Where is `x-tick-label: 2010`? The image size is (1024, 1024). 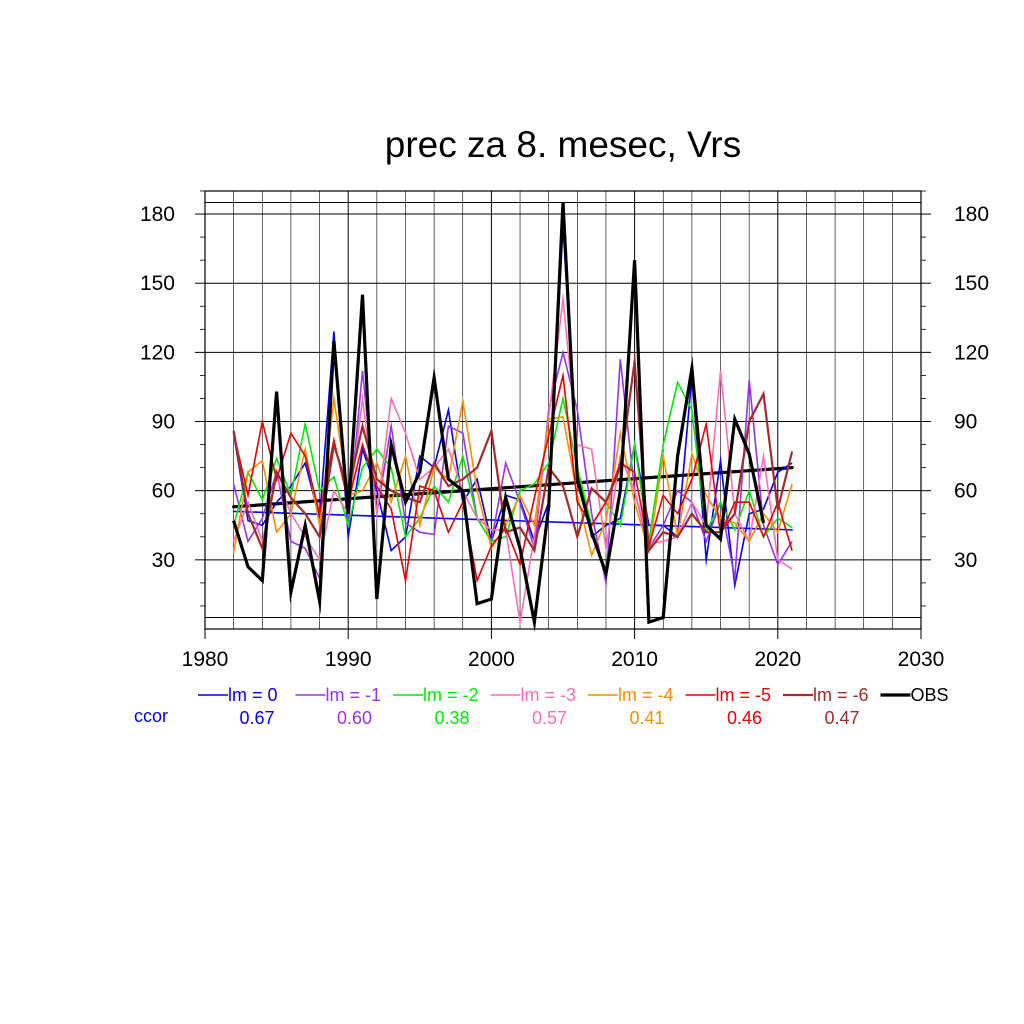 x-tick-label: 2010 is located at coordinates (634, 659).